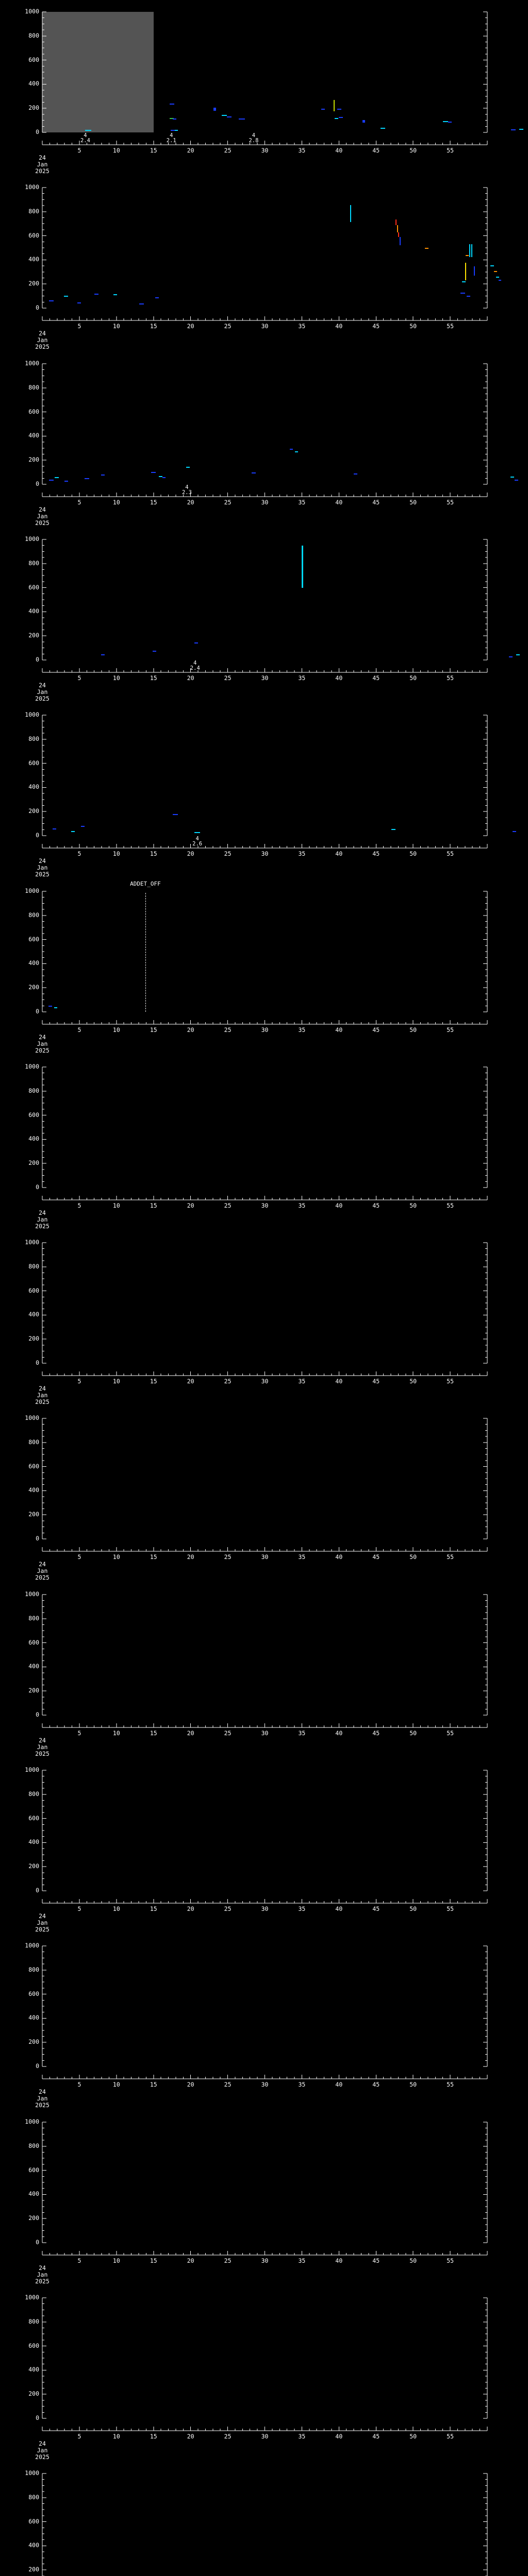  What do you see at coordinates (116, 1557) in the screenshot?
I see `x-tick-label: 10` at bounding box center [116, 1557].